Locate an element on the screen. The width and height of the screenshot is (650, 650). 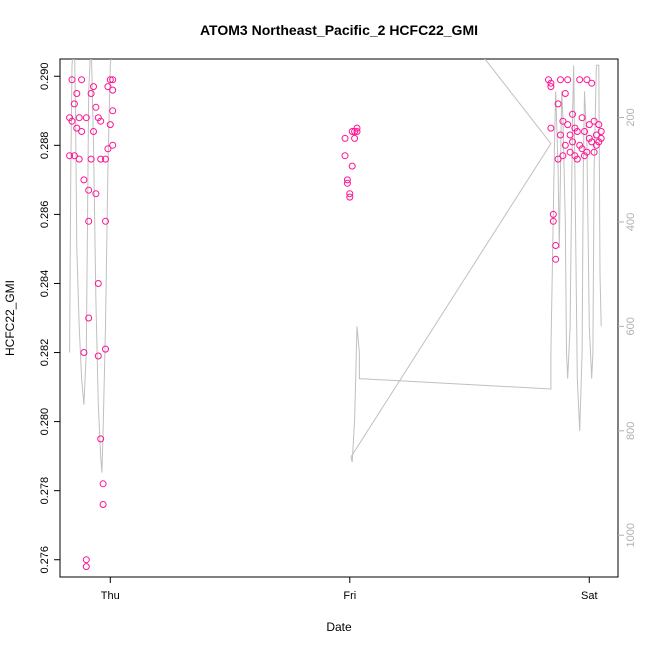
y2-axis: 200 400 600 800 1000 is located at coordinates (627, 327).